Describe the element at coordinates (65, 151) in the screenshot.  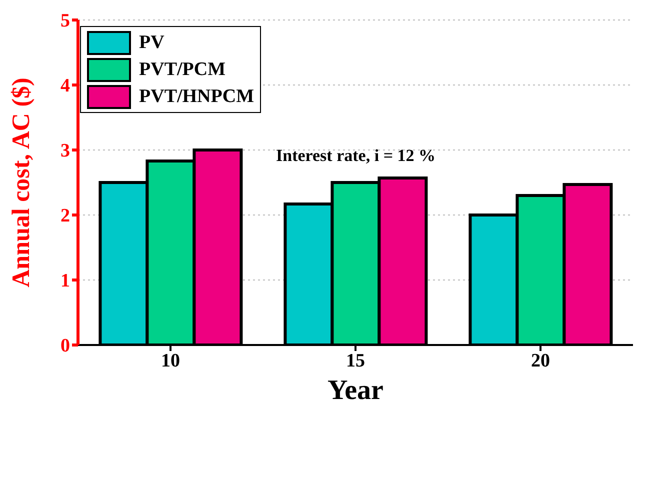
I see `y-tick-label: 3` at that location.